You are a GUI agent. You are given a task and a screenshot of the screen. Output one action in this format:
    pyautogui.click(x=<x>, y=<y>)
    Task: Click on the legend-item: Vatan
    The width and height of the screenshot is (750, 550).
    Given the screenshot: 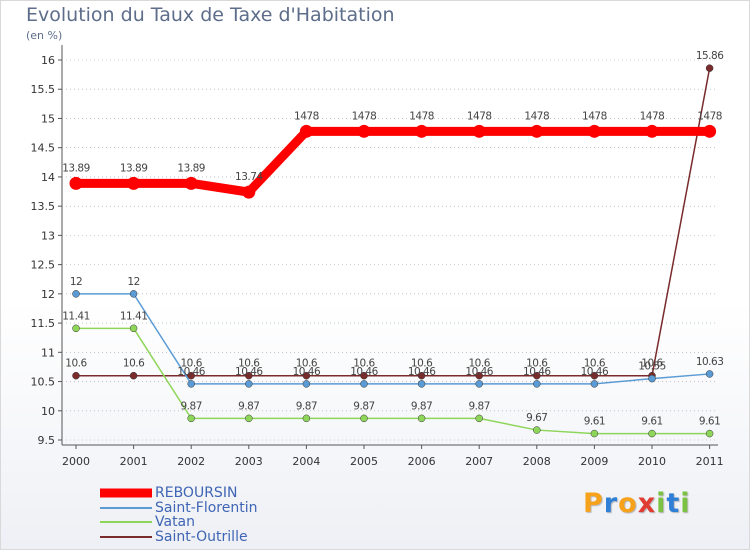 What is the action you would take?
    pyautogui.click(x=220, y=522)
    